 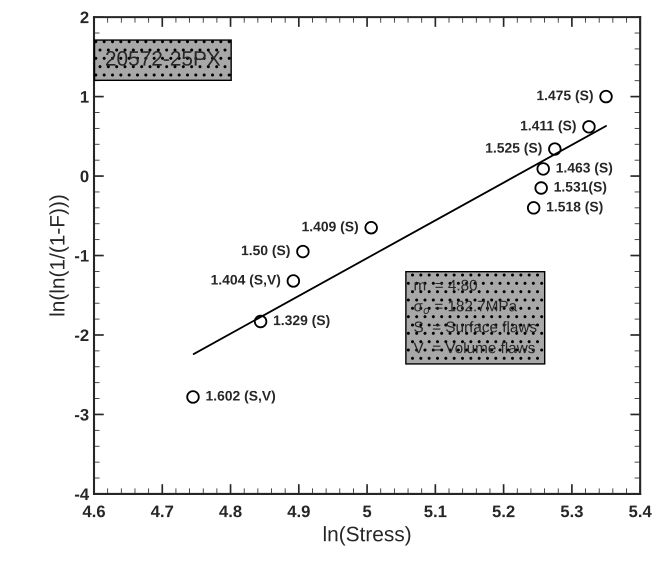 What do you see at coordinates (580, 188) in the screenshot?
I see `annotation: 1.531(S)` at bounding box center [580, 188].